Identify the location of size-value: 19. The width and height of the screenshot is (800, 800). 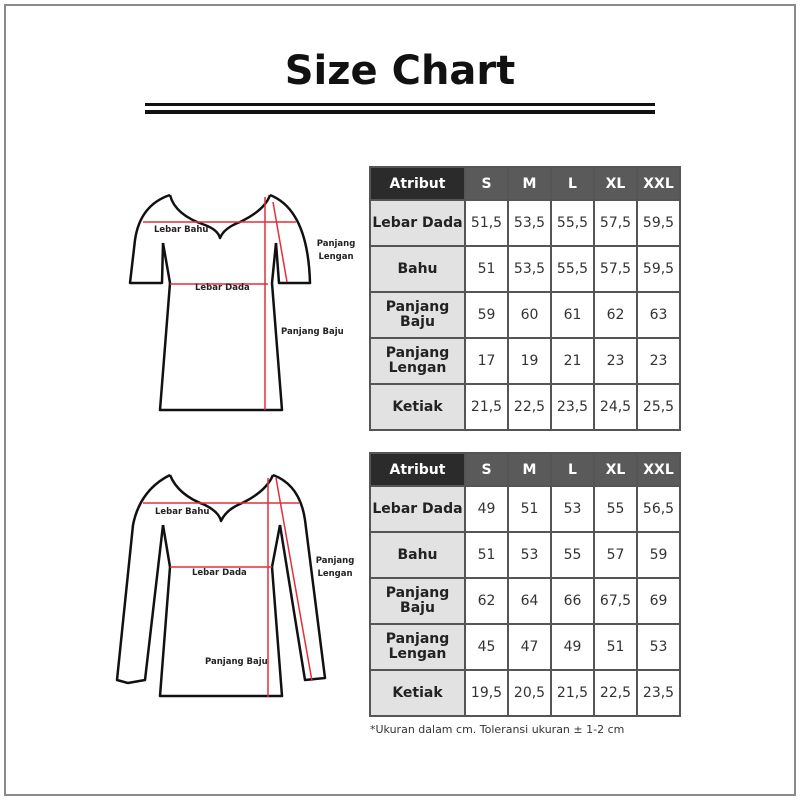
(529, 361).